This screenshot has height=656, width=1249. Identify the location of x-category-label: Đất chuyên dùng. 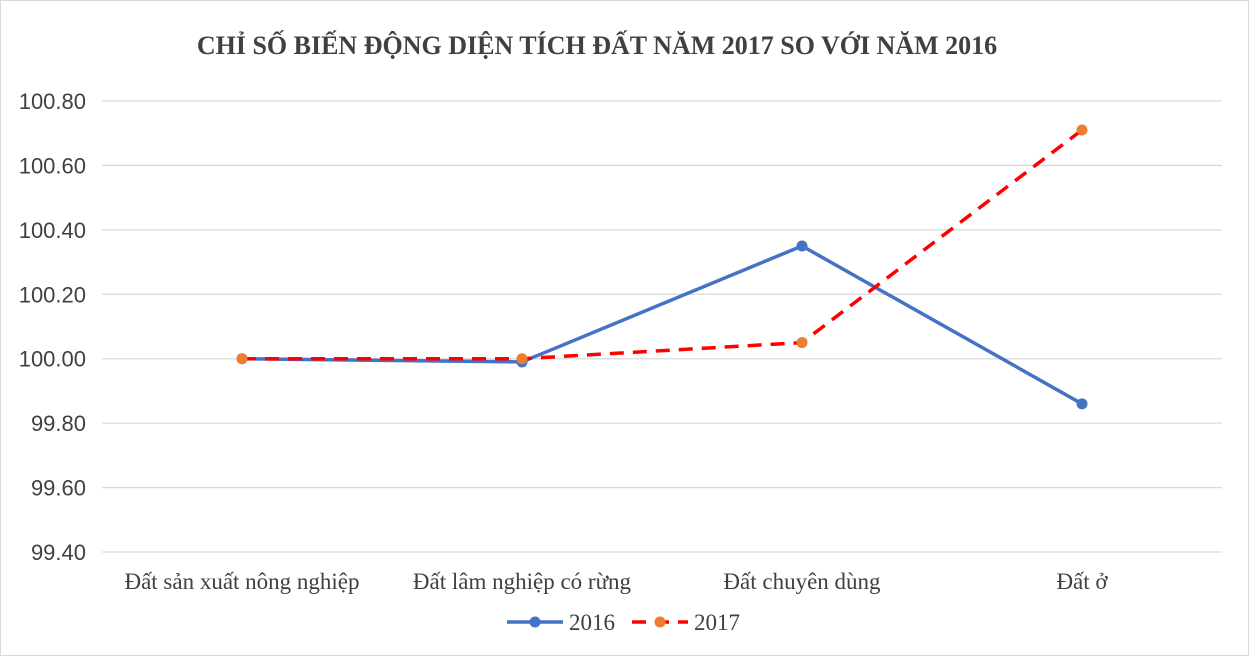
(802, 581).